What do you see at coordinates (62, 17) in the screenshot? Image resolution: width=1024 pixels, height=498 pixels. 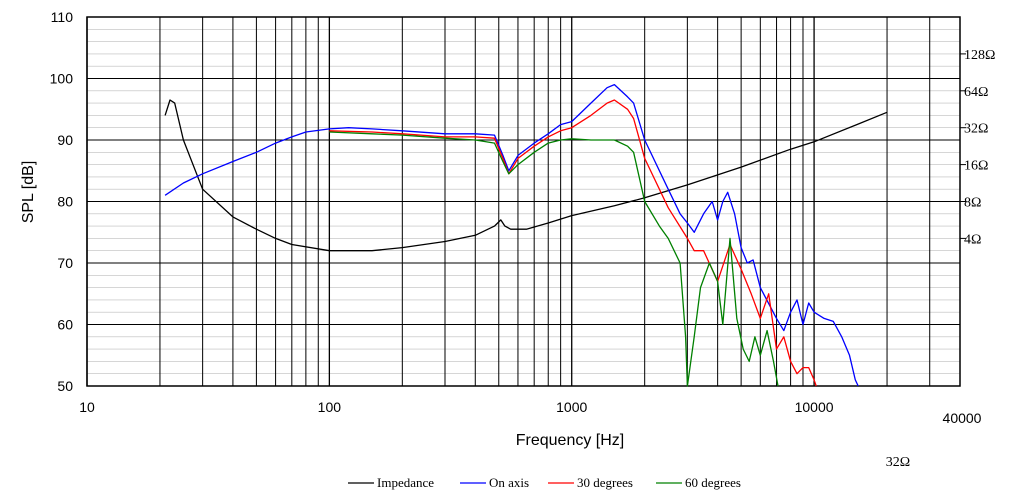 I see `y-tick-label: 110` at bounding box center [62, 17].